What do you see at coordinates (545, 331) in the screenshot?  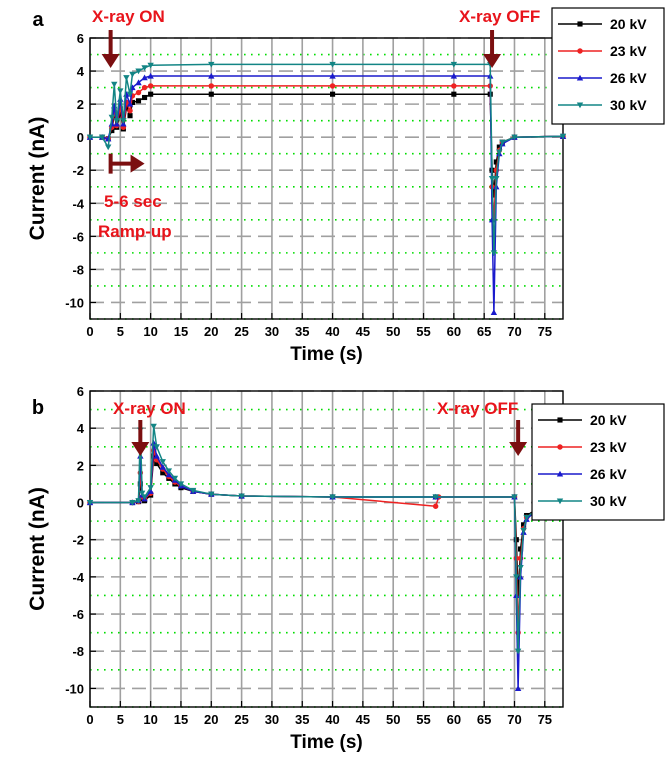 I see `x-tick-label: 75` at bounding box center [545, 331].